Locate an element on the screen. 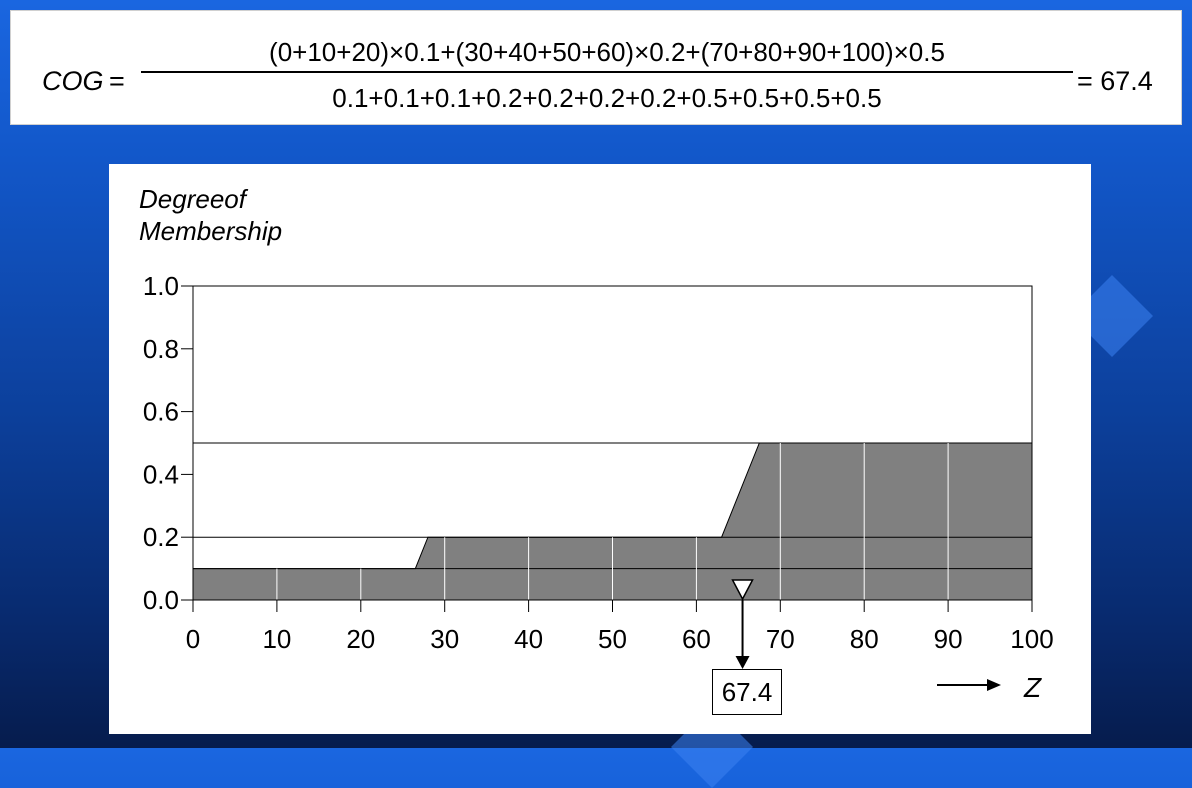 The height and width of the screenshot is (788, 1192). x-tick-label-9: 90 is located at coordinates (948, 639).